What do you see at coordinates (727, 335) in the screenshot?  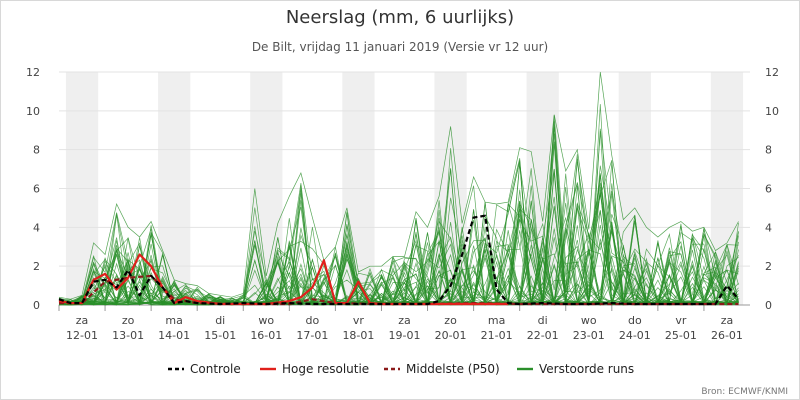 I see `x-tick-label-date: 26-01` at bounding box center [727, 335].